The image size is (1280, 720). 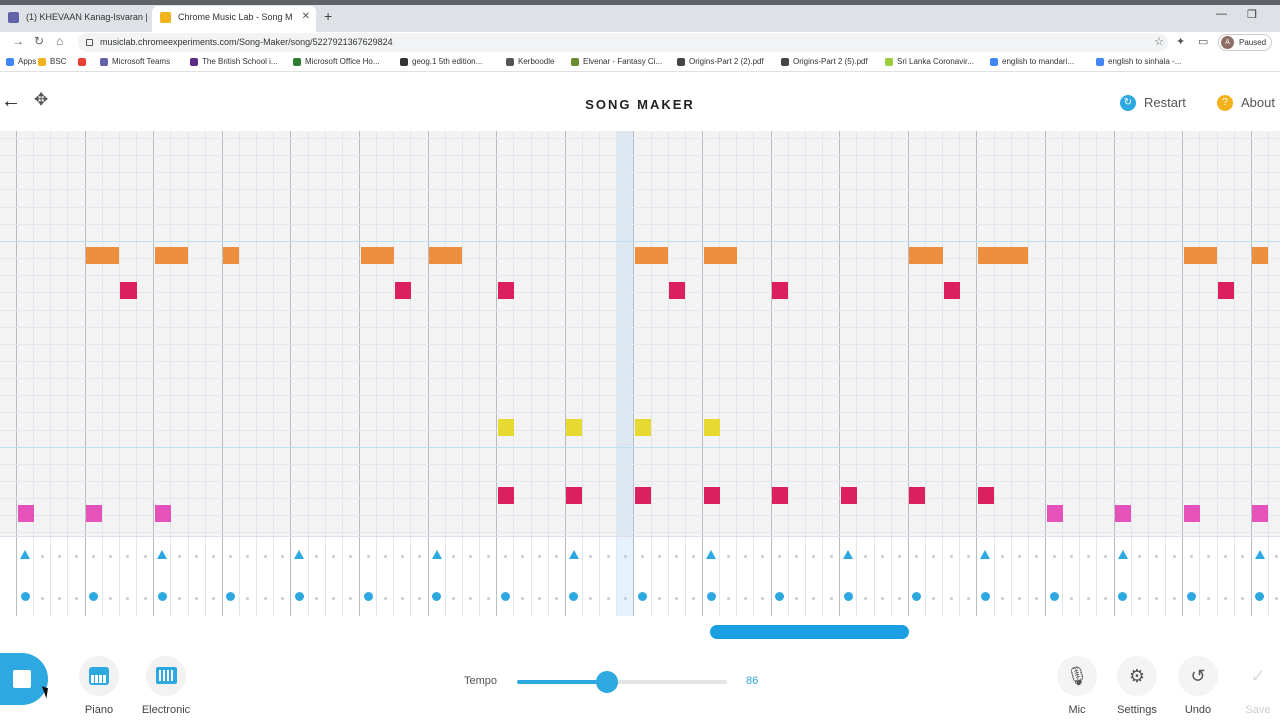 I want to click on undo-button: ↺ Undo, so click(x=1198, y=686).